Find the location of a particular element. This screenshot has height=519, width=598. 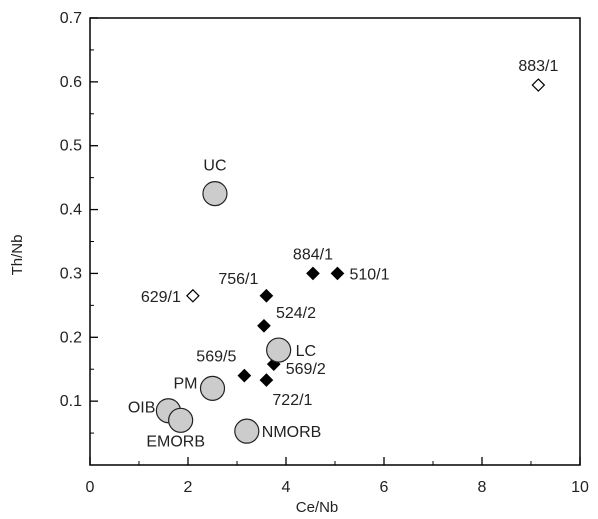

label-pm: PM is located at coordinates (186, 383).